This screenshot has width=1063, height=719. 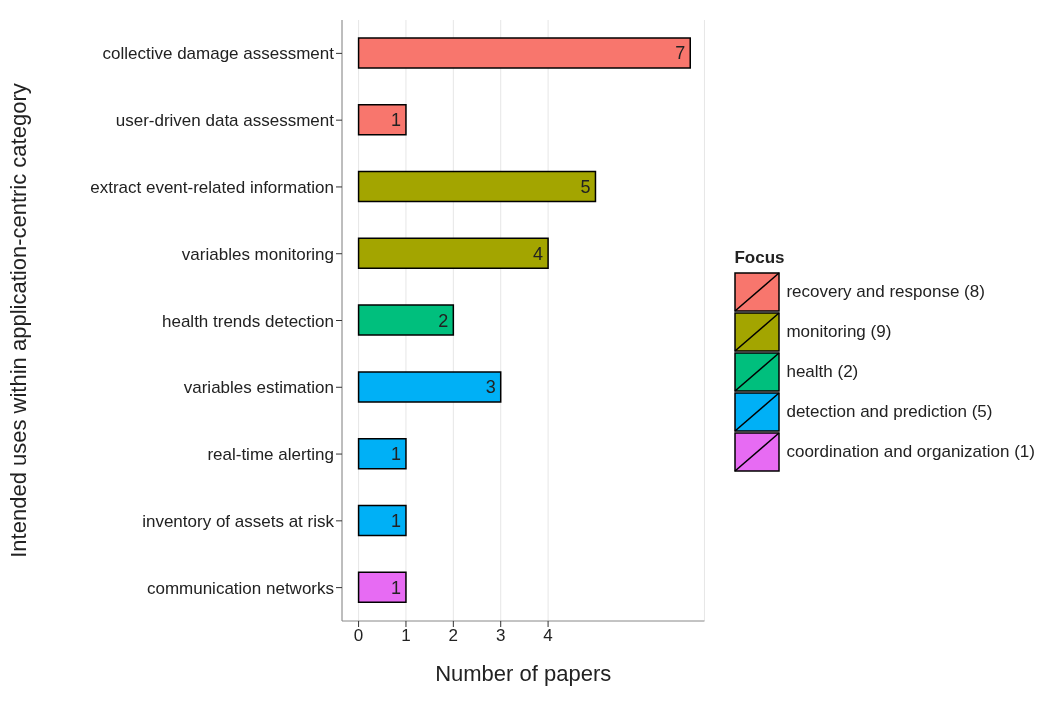 What do you see at coordinates (760, 257) in the screenshot?
I see `legend-title: Focus` at bounding box center [760, 257].